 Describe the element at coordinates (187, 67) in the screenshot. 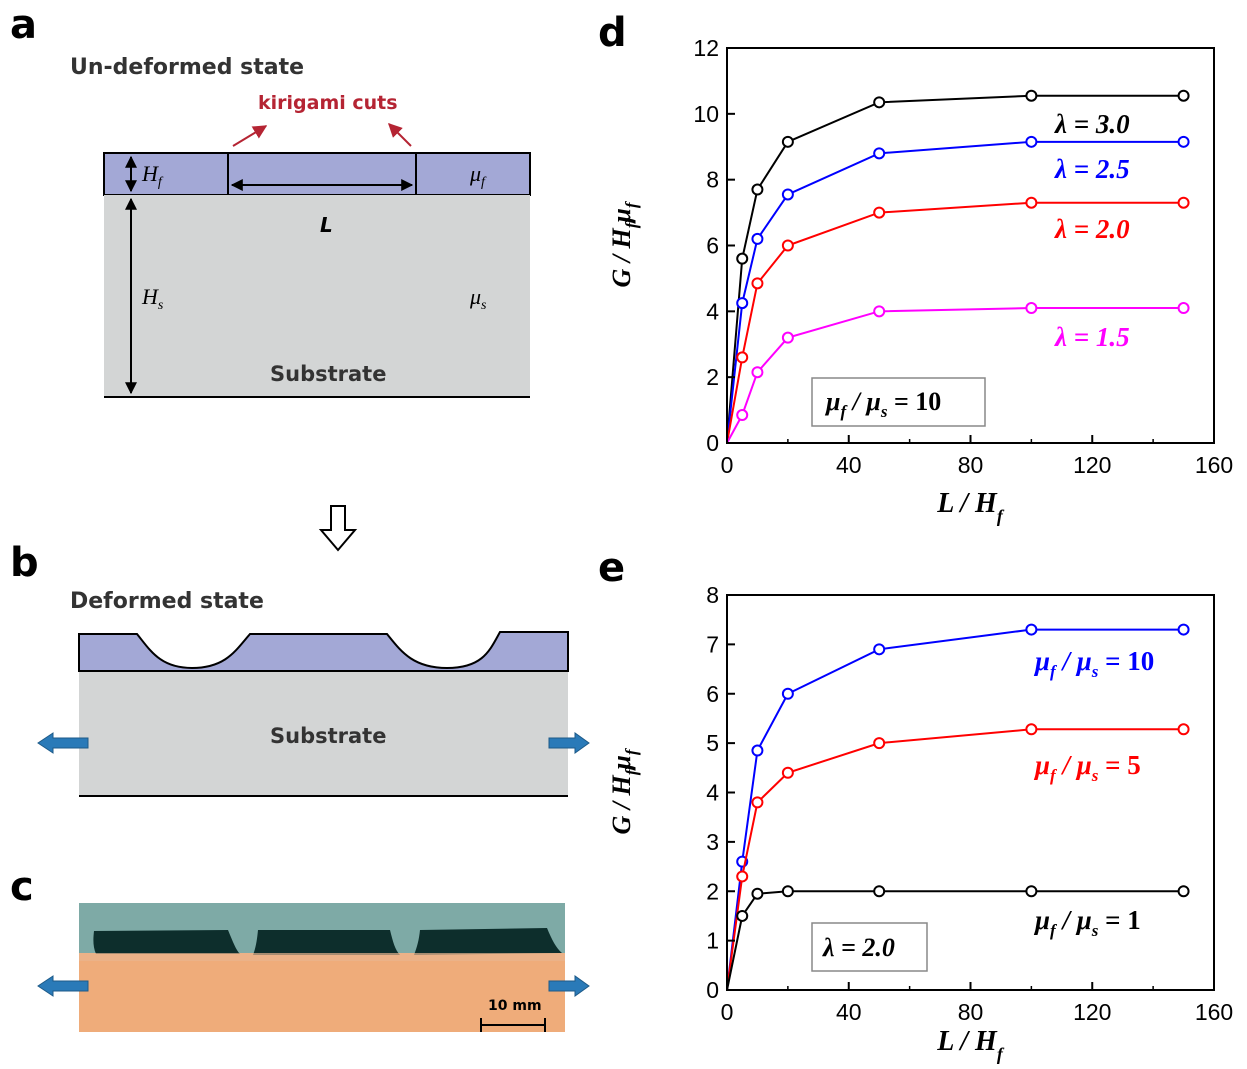

I see `panel-a-title: Un-deformed state` at that location.